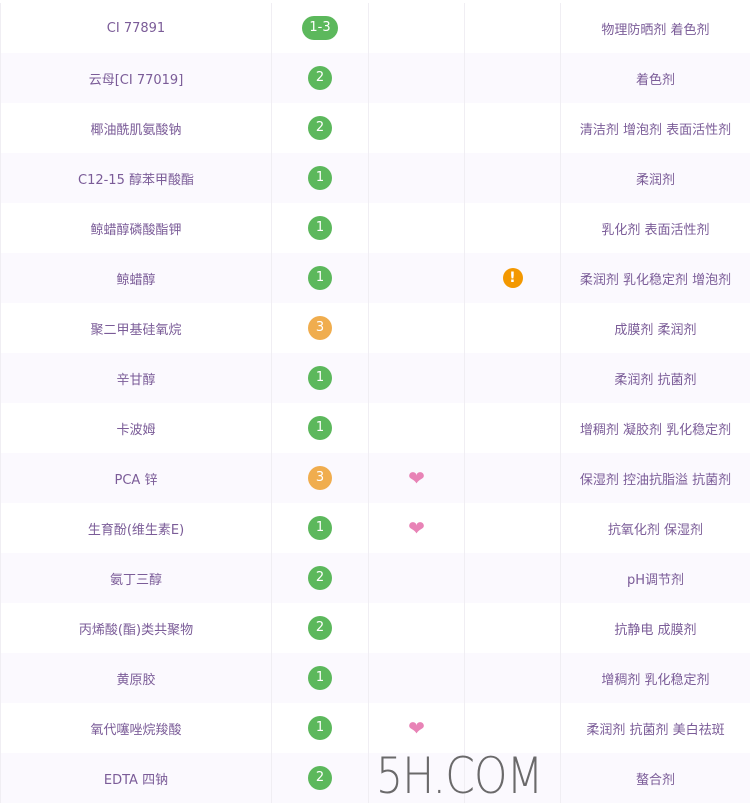 This screenshot has width=750, height=805. What do you see at coordinates (459, 776) in the screenshot?
I see `watermark-logo: 5H.COM` at bounding box center [459, 776].